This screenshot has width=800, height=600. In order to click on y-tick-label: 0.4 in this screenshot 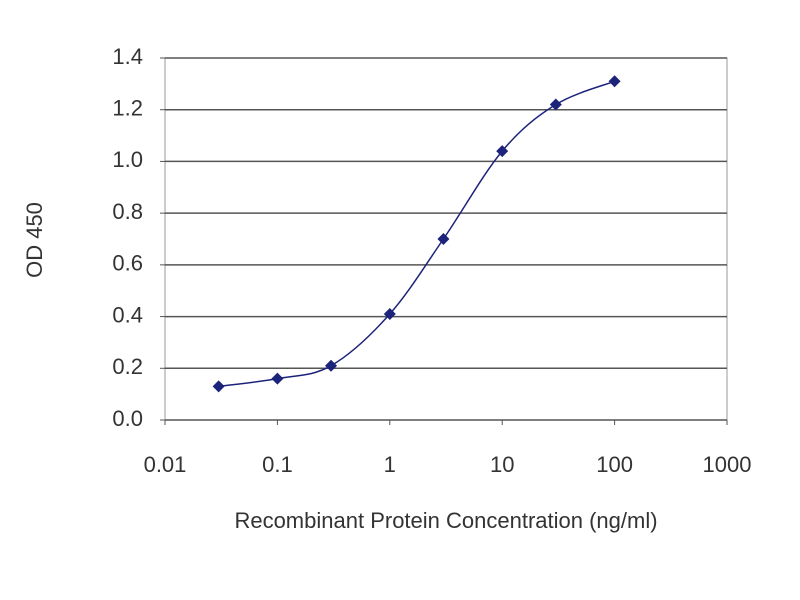, I will do `click(127, 314)`.